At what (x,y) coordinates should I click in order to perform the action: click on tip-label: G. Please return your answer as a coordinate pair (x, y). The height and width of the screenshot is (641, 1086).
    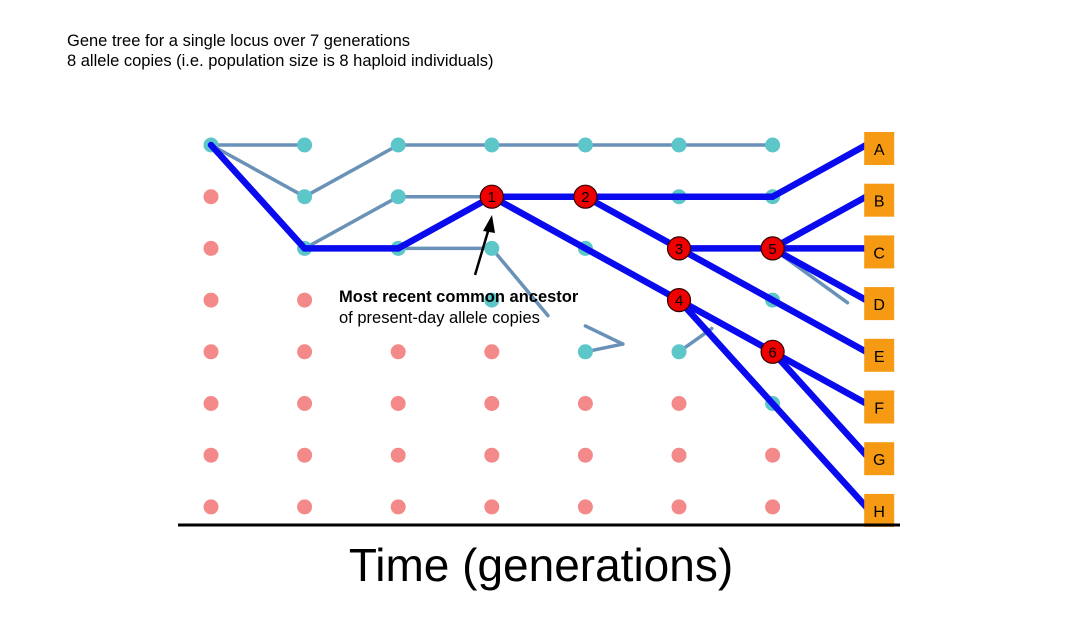
    Looking at the image, I should click on (879, 460).